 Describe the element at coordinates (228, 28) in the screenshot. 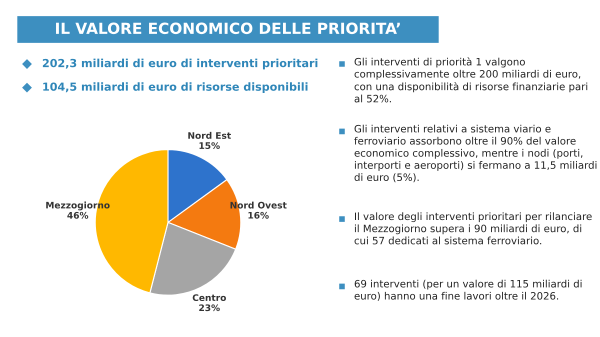

I see `chart-title: IL VALORE ECONOMICO DELLE PRIORITA’` at that location.